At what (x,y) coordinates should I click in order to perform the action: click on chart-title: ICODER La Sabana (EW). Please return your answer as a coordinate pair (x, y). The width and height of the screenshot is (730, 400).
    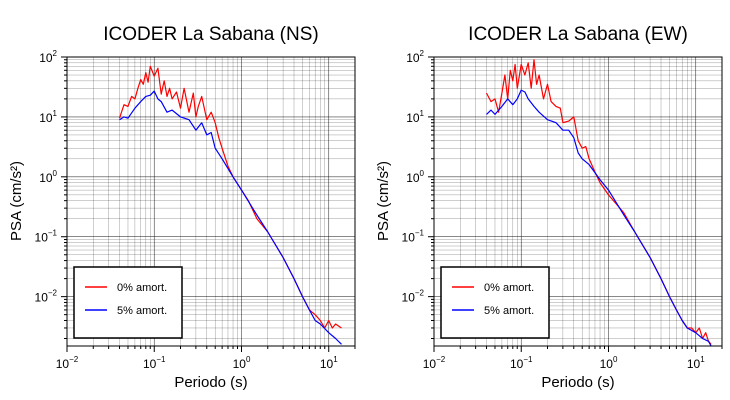
    Looking at the image, I should click on (578, 34).